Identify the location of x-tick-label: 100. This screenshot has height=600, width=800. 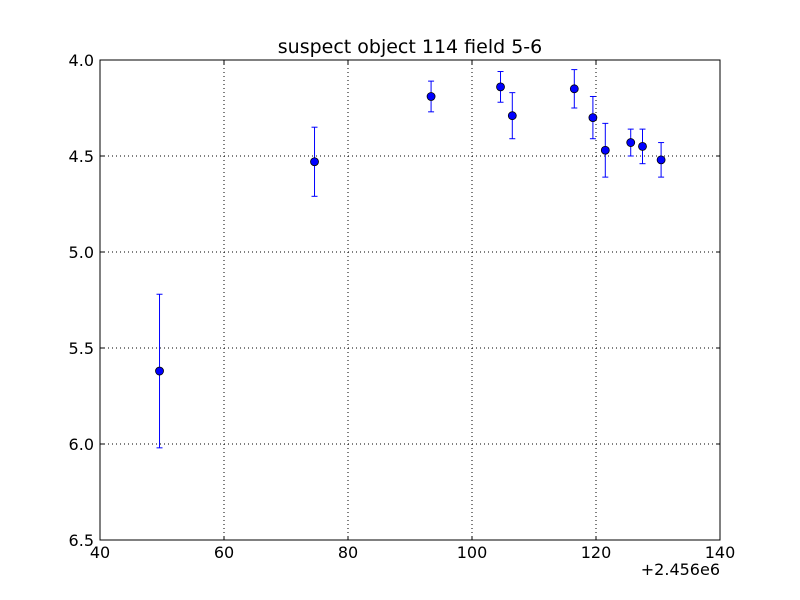
(472, 552).